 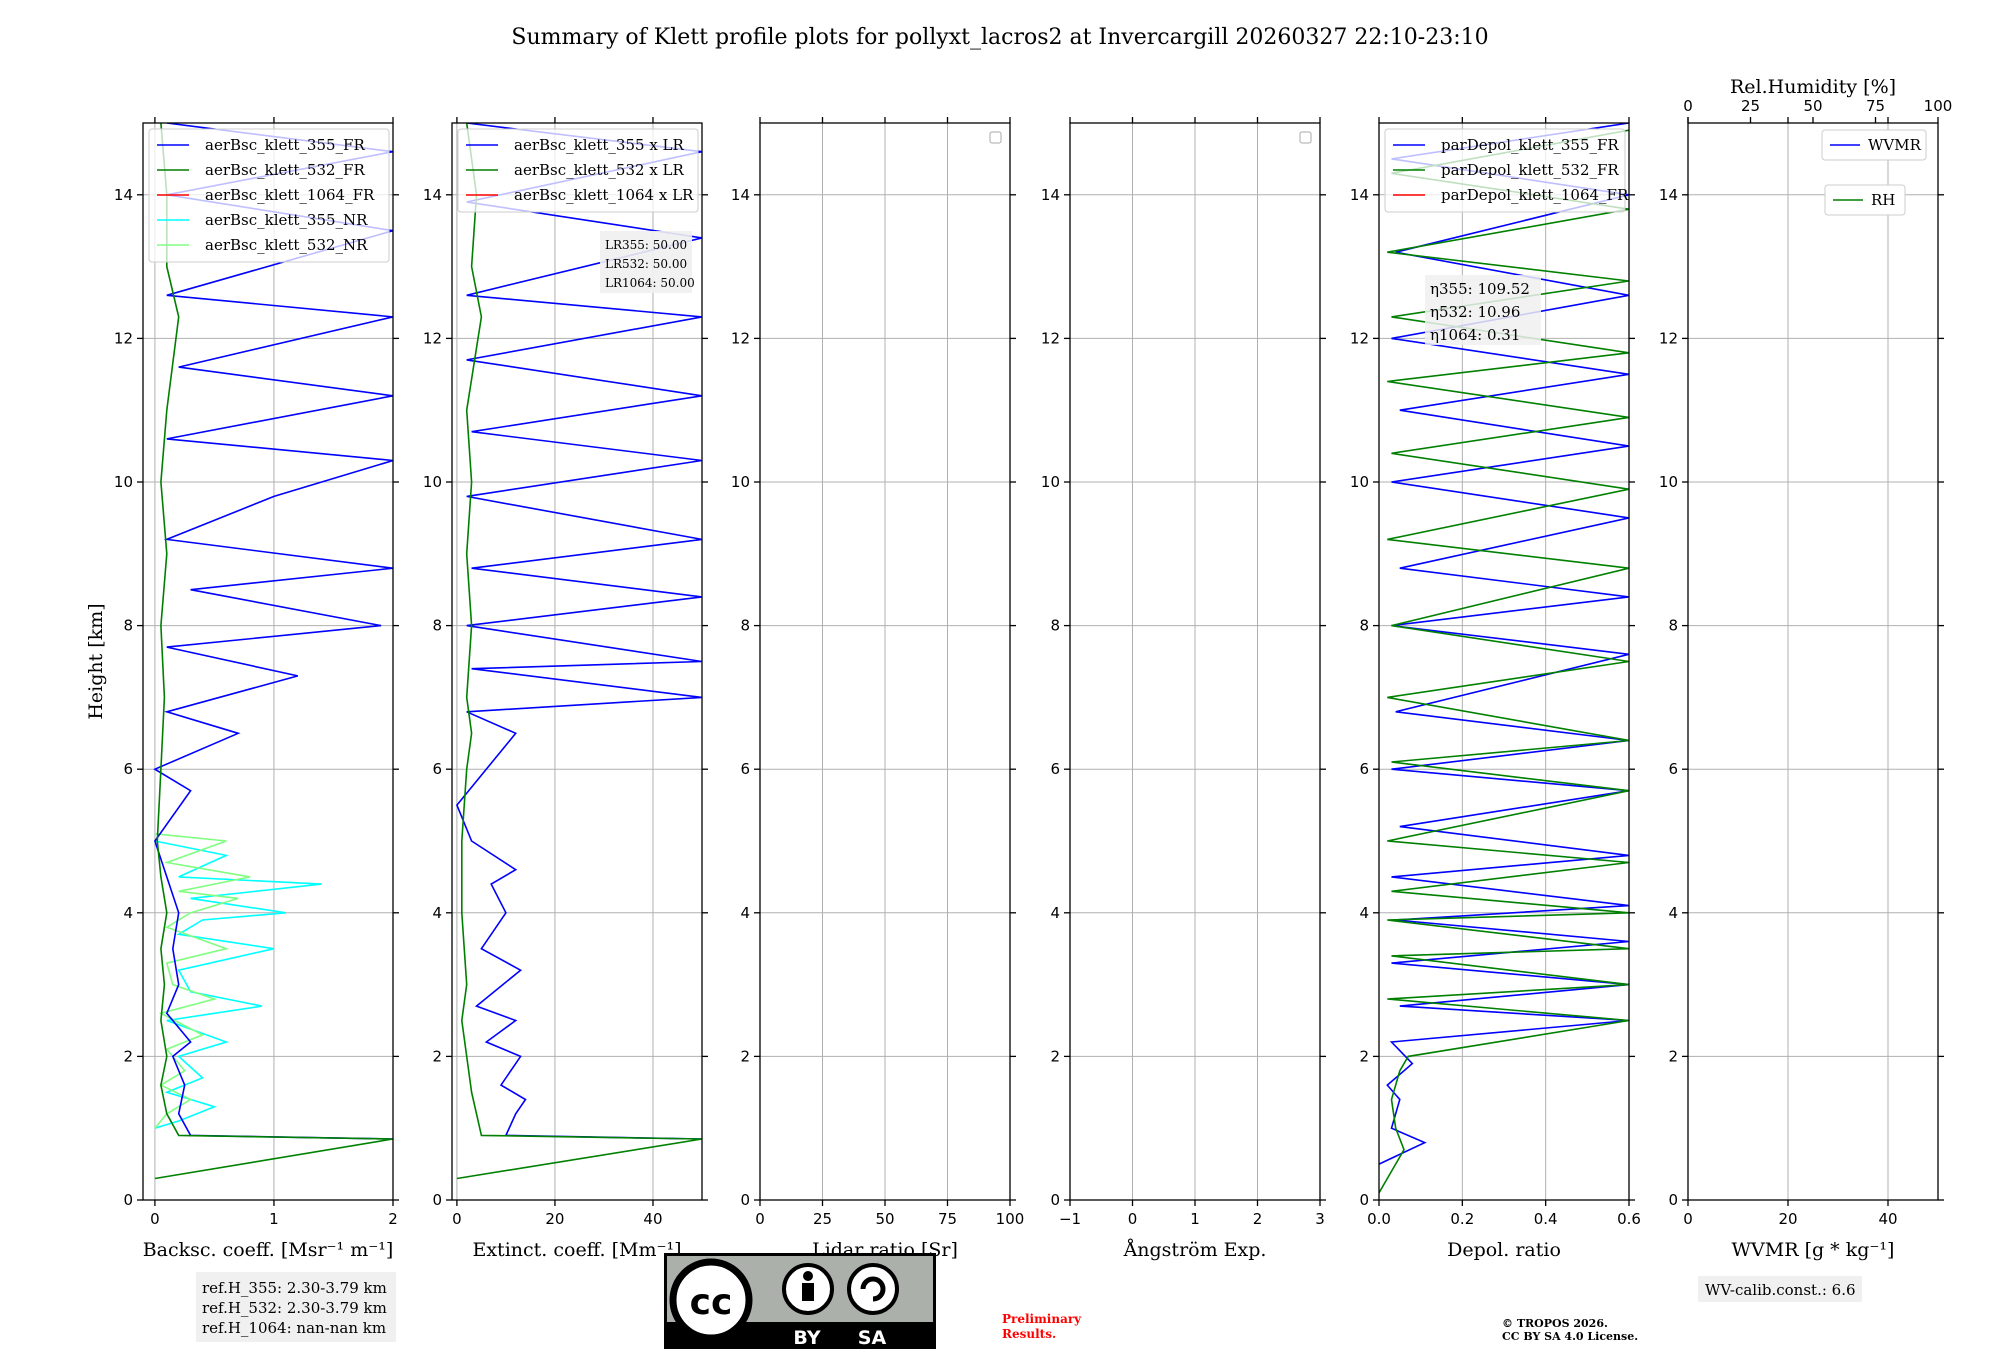 What do you see at coordinates (1050, 338) in the screenshot?
I see `y-tick-label-ang: 12` at bounding box center [1050, 338].